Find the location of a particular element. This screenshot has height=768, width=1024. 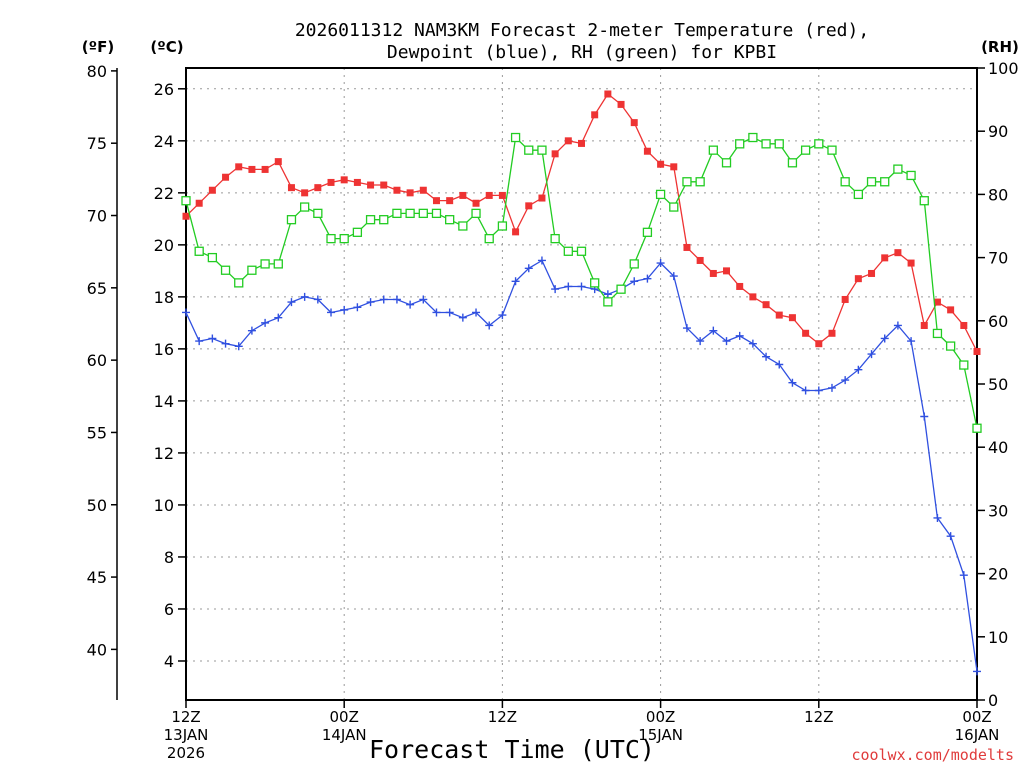

rh-unit-label: (RH) is located at coordinates (1000, 47).